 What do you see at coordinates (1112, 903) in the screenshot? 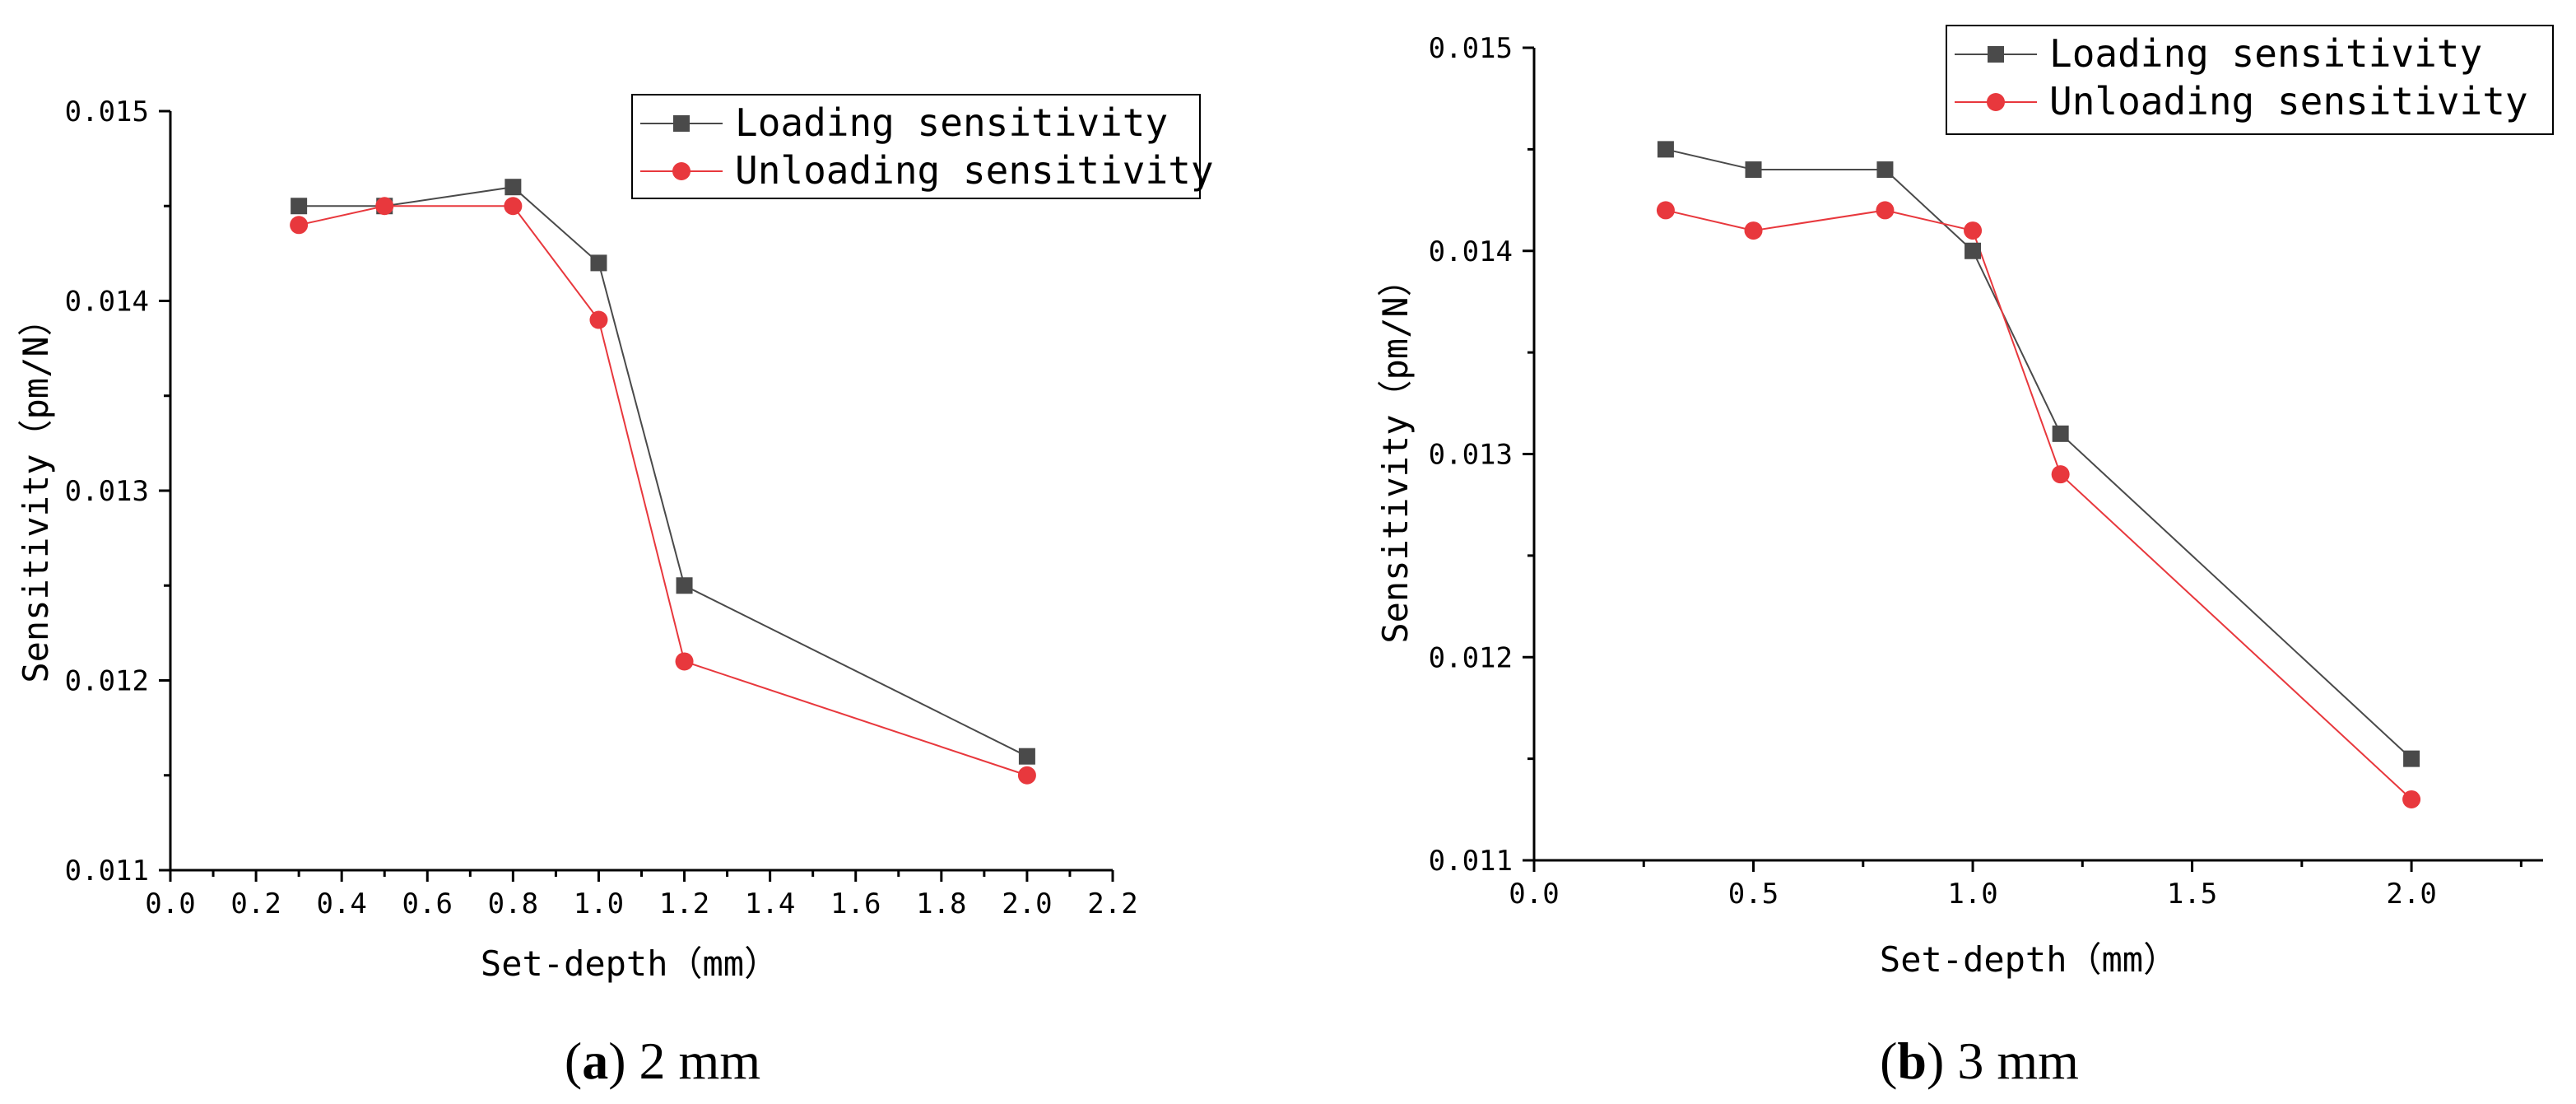
I see `x-tick-label: 2.2` at bounding box center [1112, 903].